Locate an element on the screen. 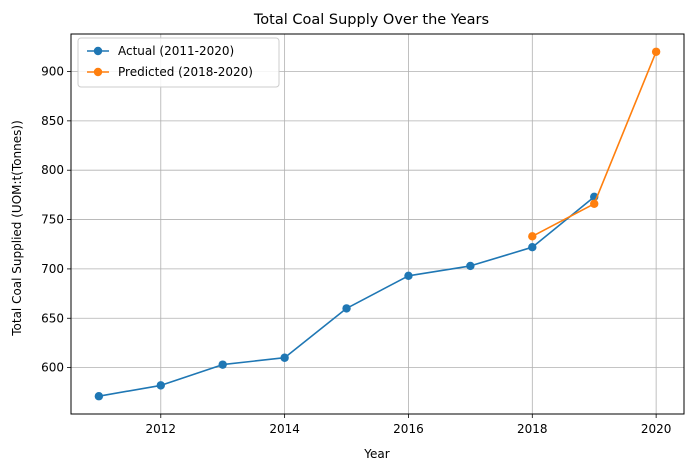  x-tick-label: 2012 is located at coordinates (161, 429).